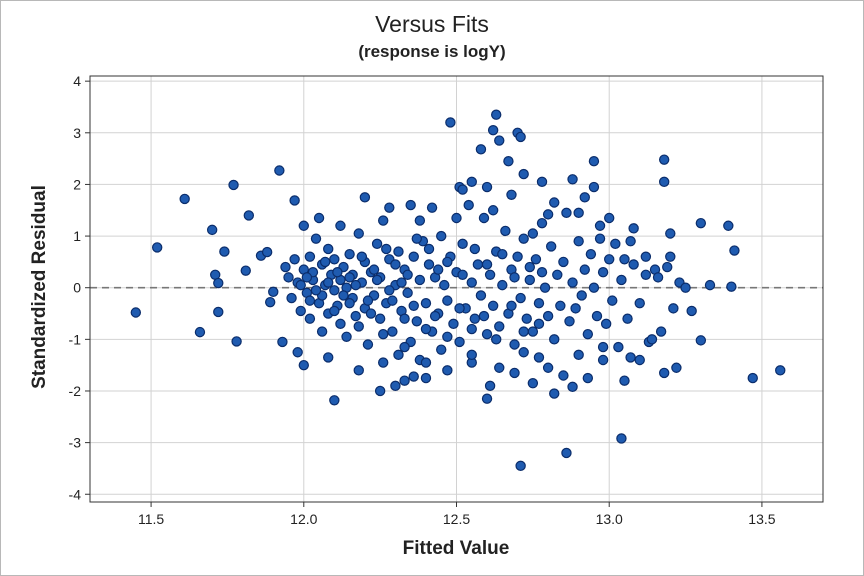 This screenshot has width=864, height=576. I want to click on x-tick-label: 11.5, so click(151, 519).